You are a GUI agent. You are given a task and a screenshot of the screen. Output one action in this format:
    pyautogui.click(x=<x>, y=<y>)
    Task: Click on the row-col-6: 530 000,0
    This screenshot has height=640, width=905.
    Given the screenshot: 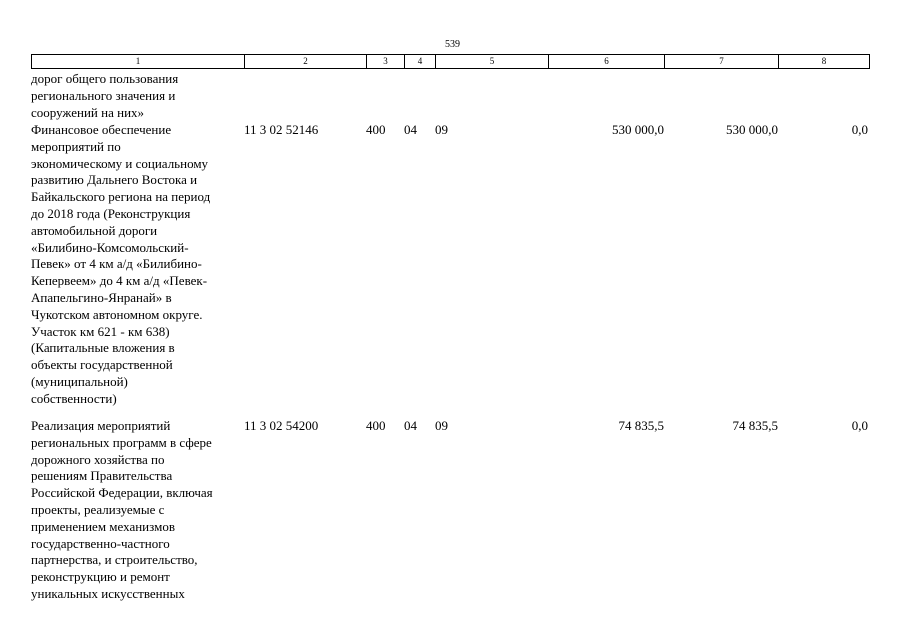 What is the action you would take?
    pyautogui.click(x=638, y=129)
    